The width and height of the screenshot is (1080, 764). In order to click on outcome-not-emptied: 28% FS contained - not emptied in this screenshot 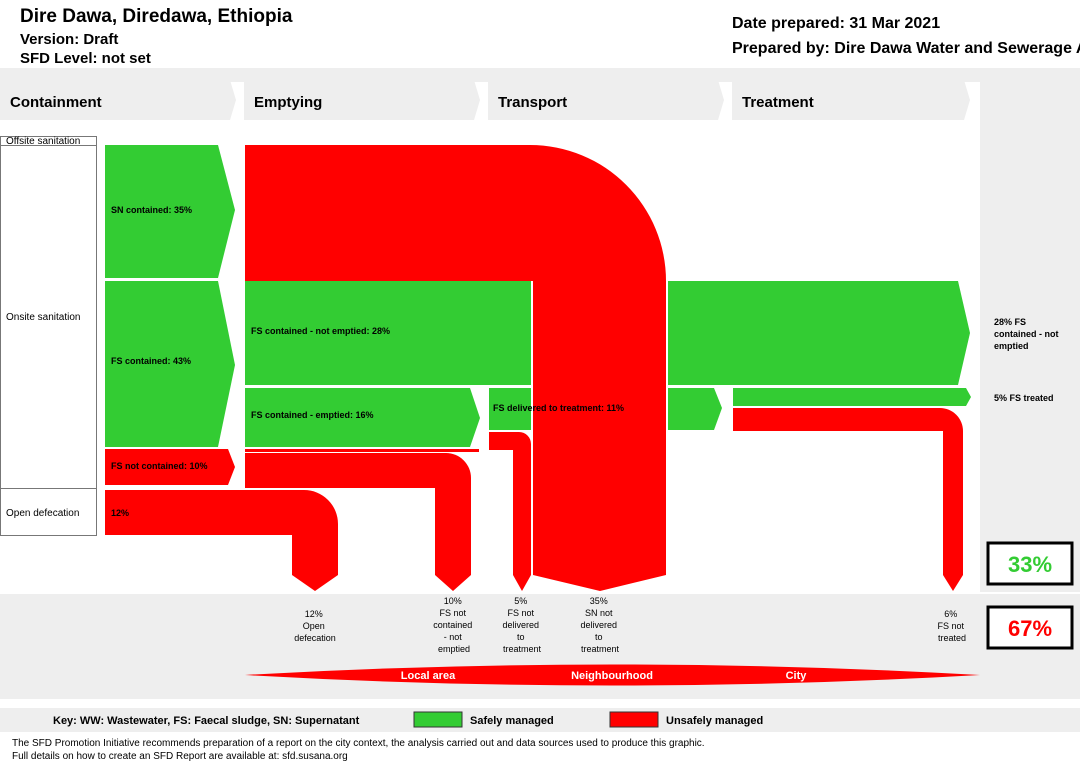, I will do `click(1027, 334)`.